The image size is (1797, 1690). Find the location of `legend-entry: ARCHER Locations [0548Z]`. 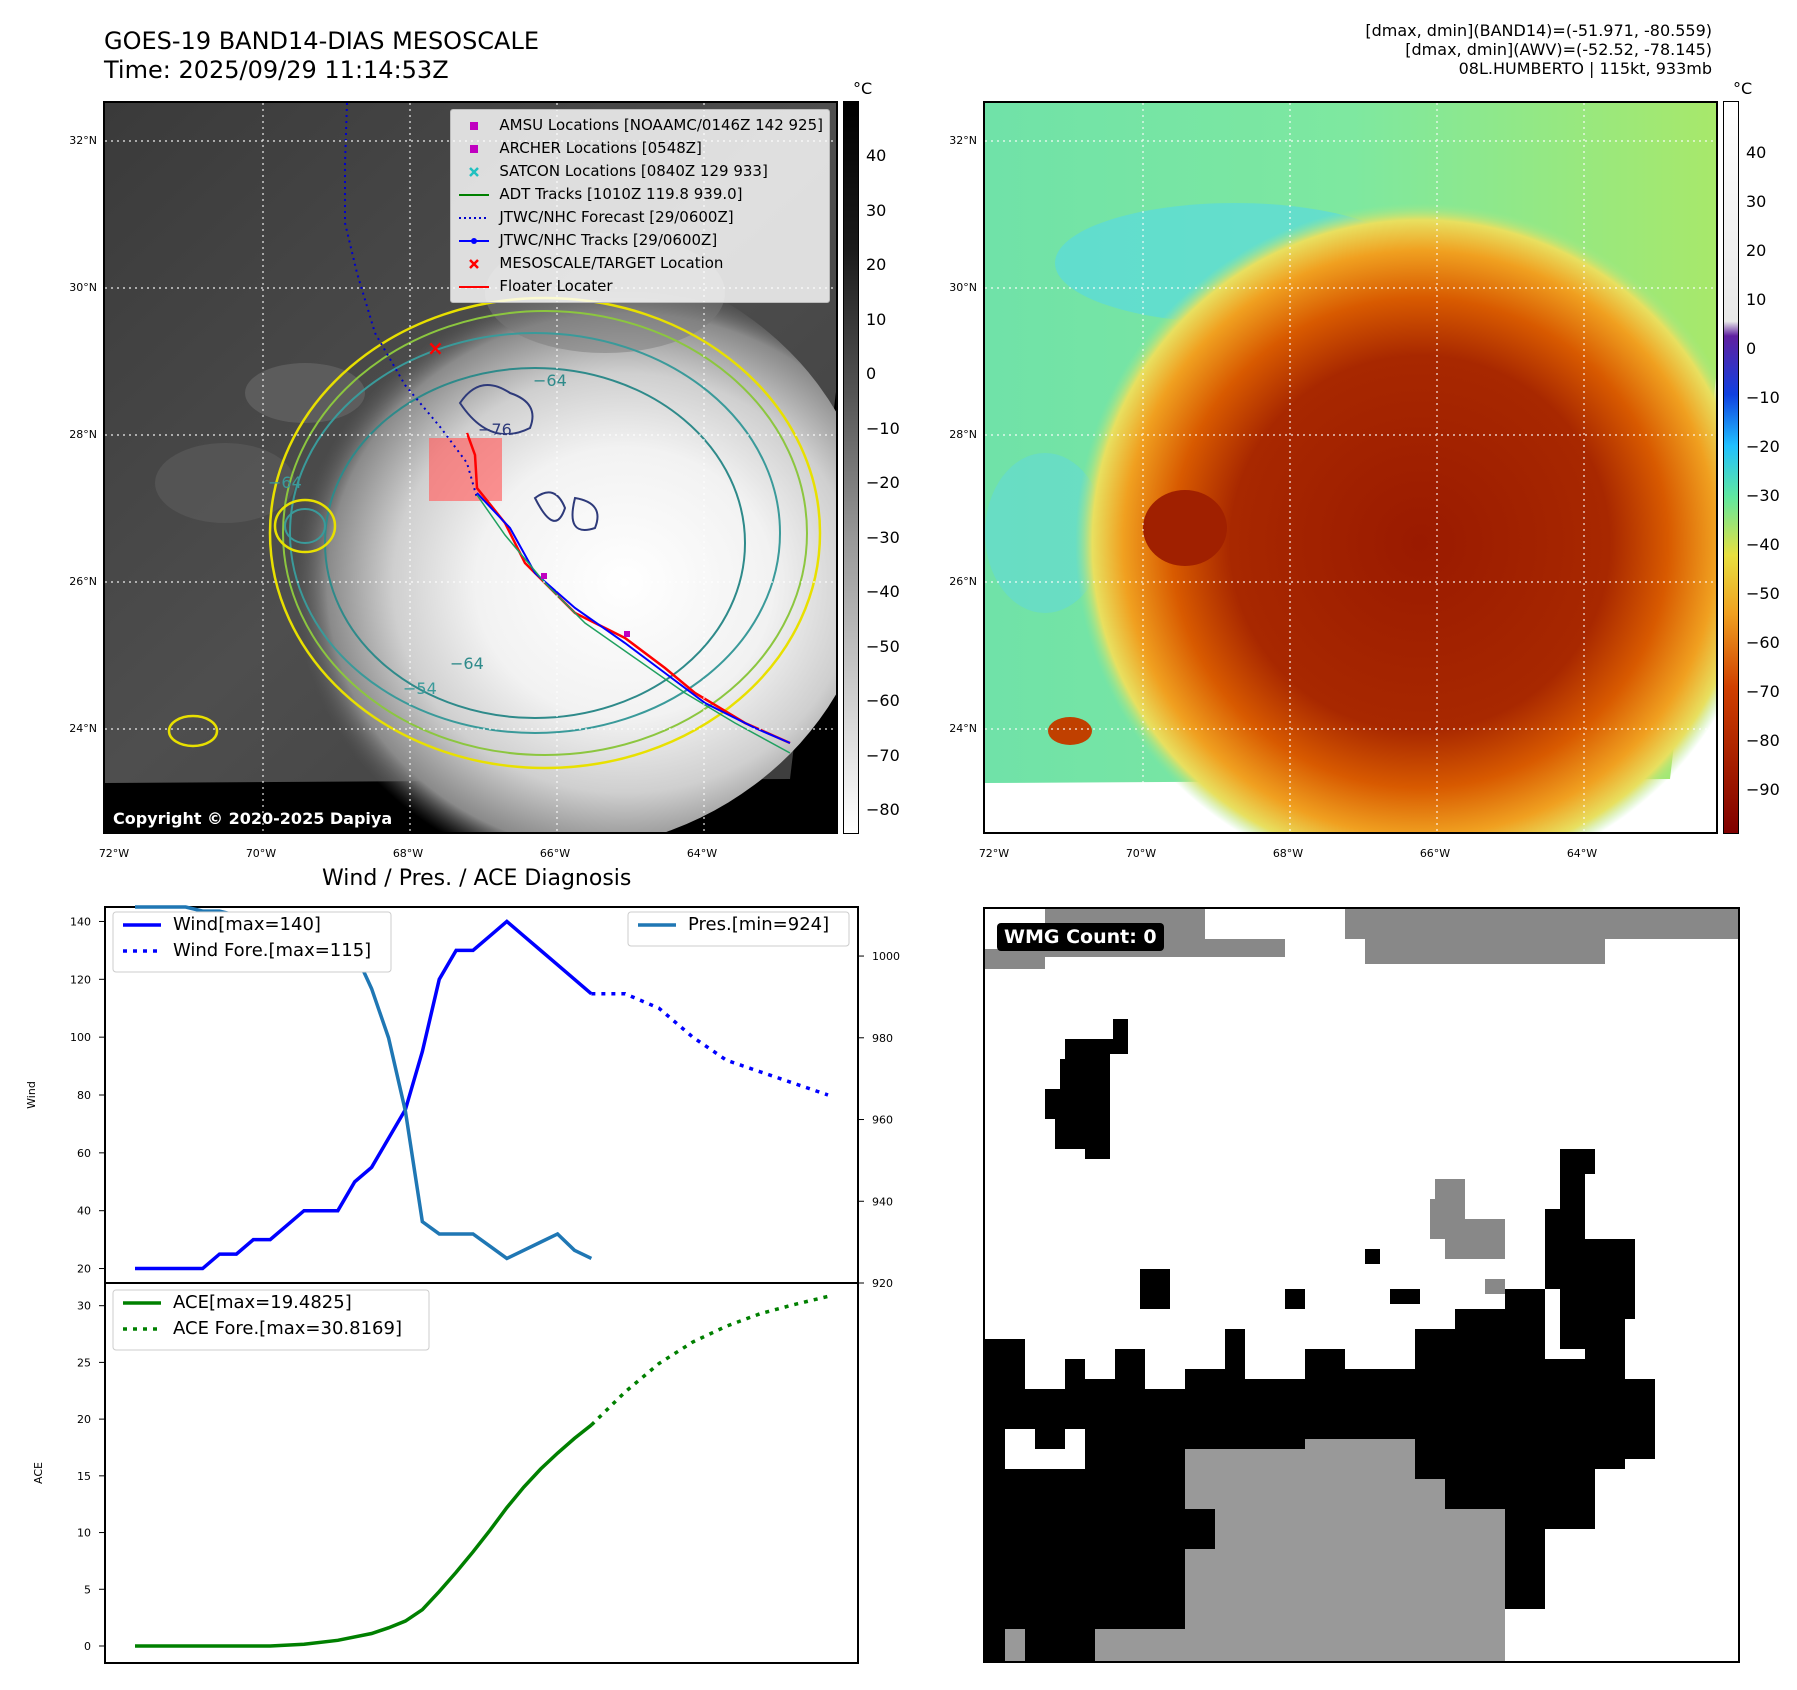

legend-entry: ARCHER Locations [0548Z] is located at coordinates (640, 148).